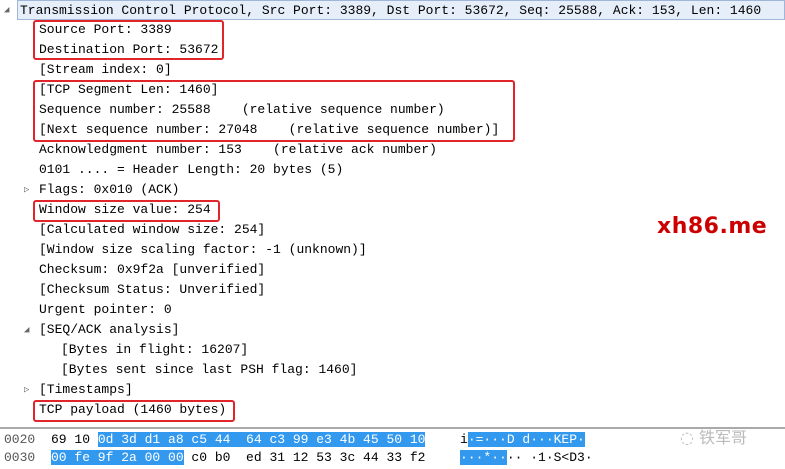 The image size is (785, 469). I want to click on hex-offset: 0020, so click(20, 439).